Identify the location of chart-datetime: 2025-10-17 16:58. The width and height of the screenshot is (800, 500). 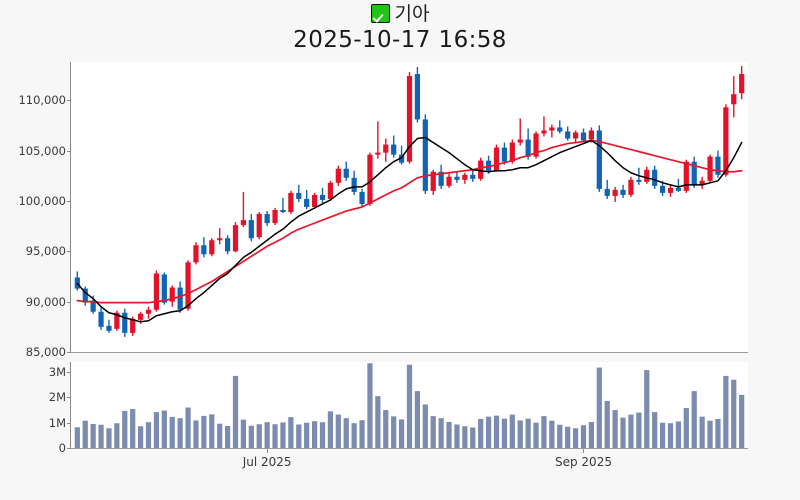
(400, 40).